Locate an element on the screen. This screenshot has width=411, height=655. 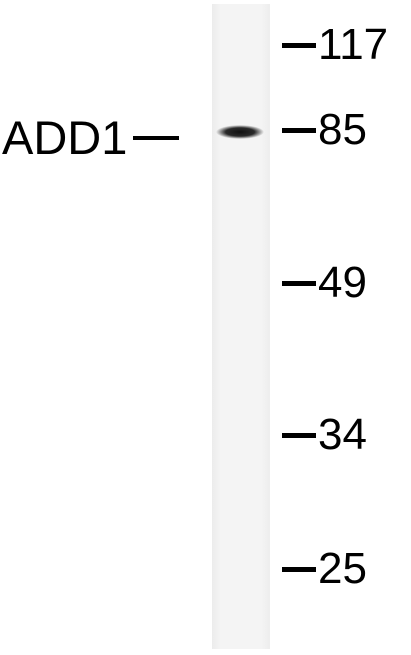
marker-85: 85 is located at coordinates (324, 130).